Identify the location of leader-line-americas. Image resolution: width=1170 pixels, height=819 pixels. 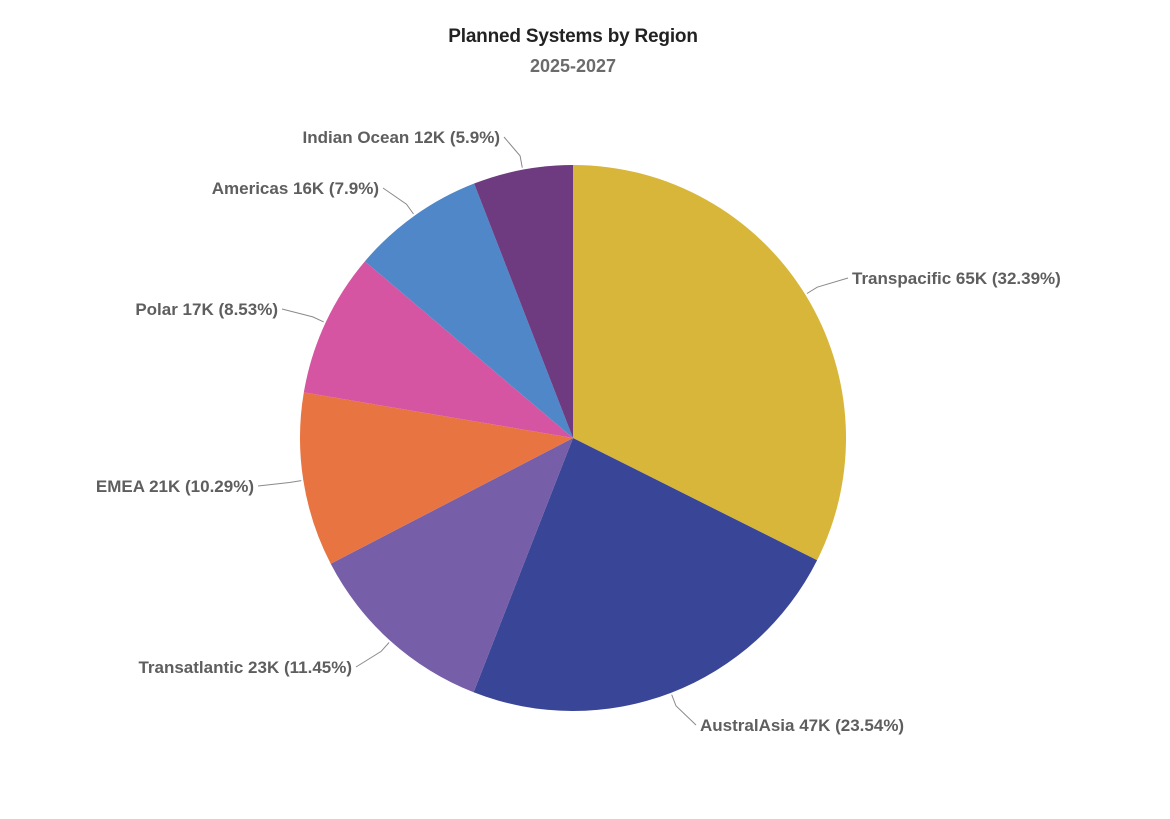
(398, 201).